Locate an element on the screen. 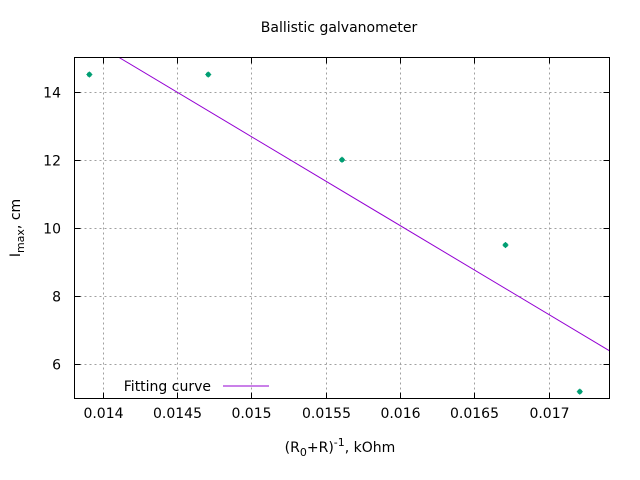 This screenshot has height=480, width=640. x-tick-label: 0.0165 is located at coordinates (474, 414).